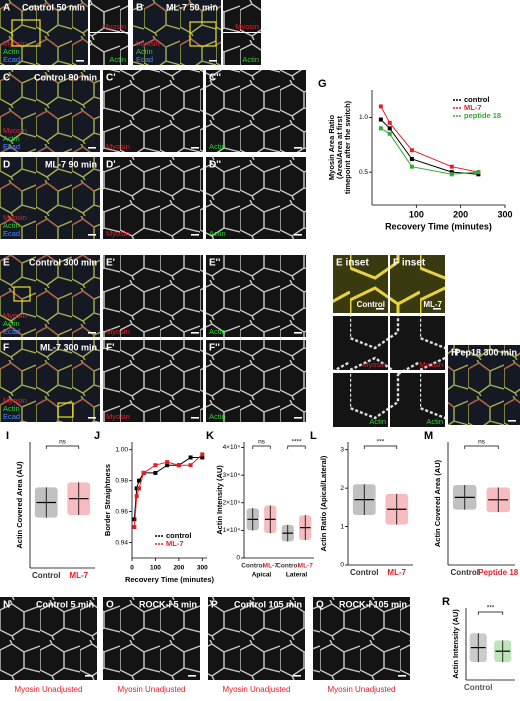 This screenshot has width=520, height=701. Describe the element at coordinates (342, 449) in the screenshot. I see `y-tick-label: 3` at that location.